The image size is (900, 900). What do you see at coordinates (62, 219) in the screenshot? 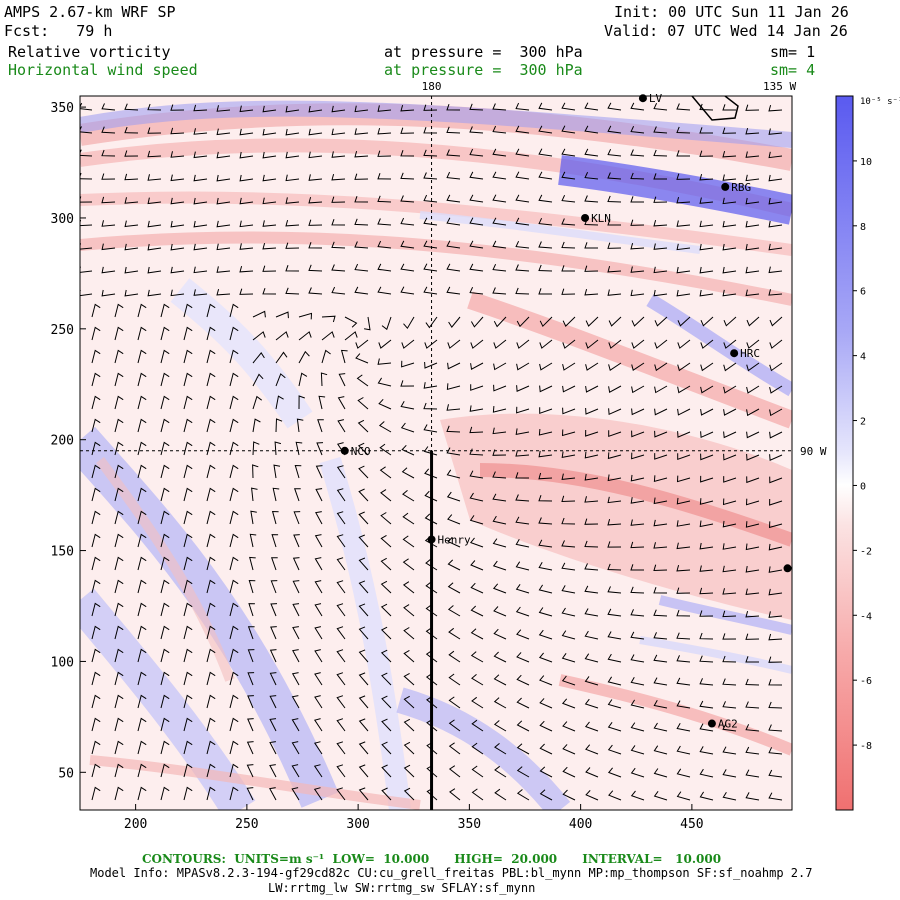
I see `y-tick-label: 300` at bounding box center [62, 219].